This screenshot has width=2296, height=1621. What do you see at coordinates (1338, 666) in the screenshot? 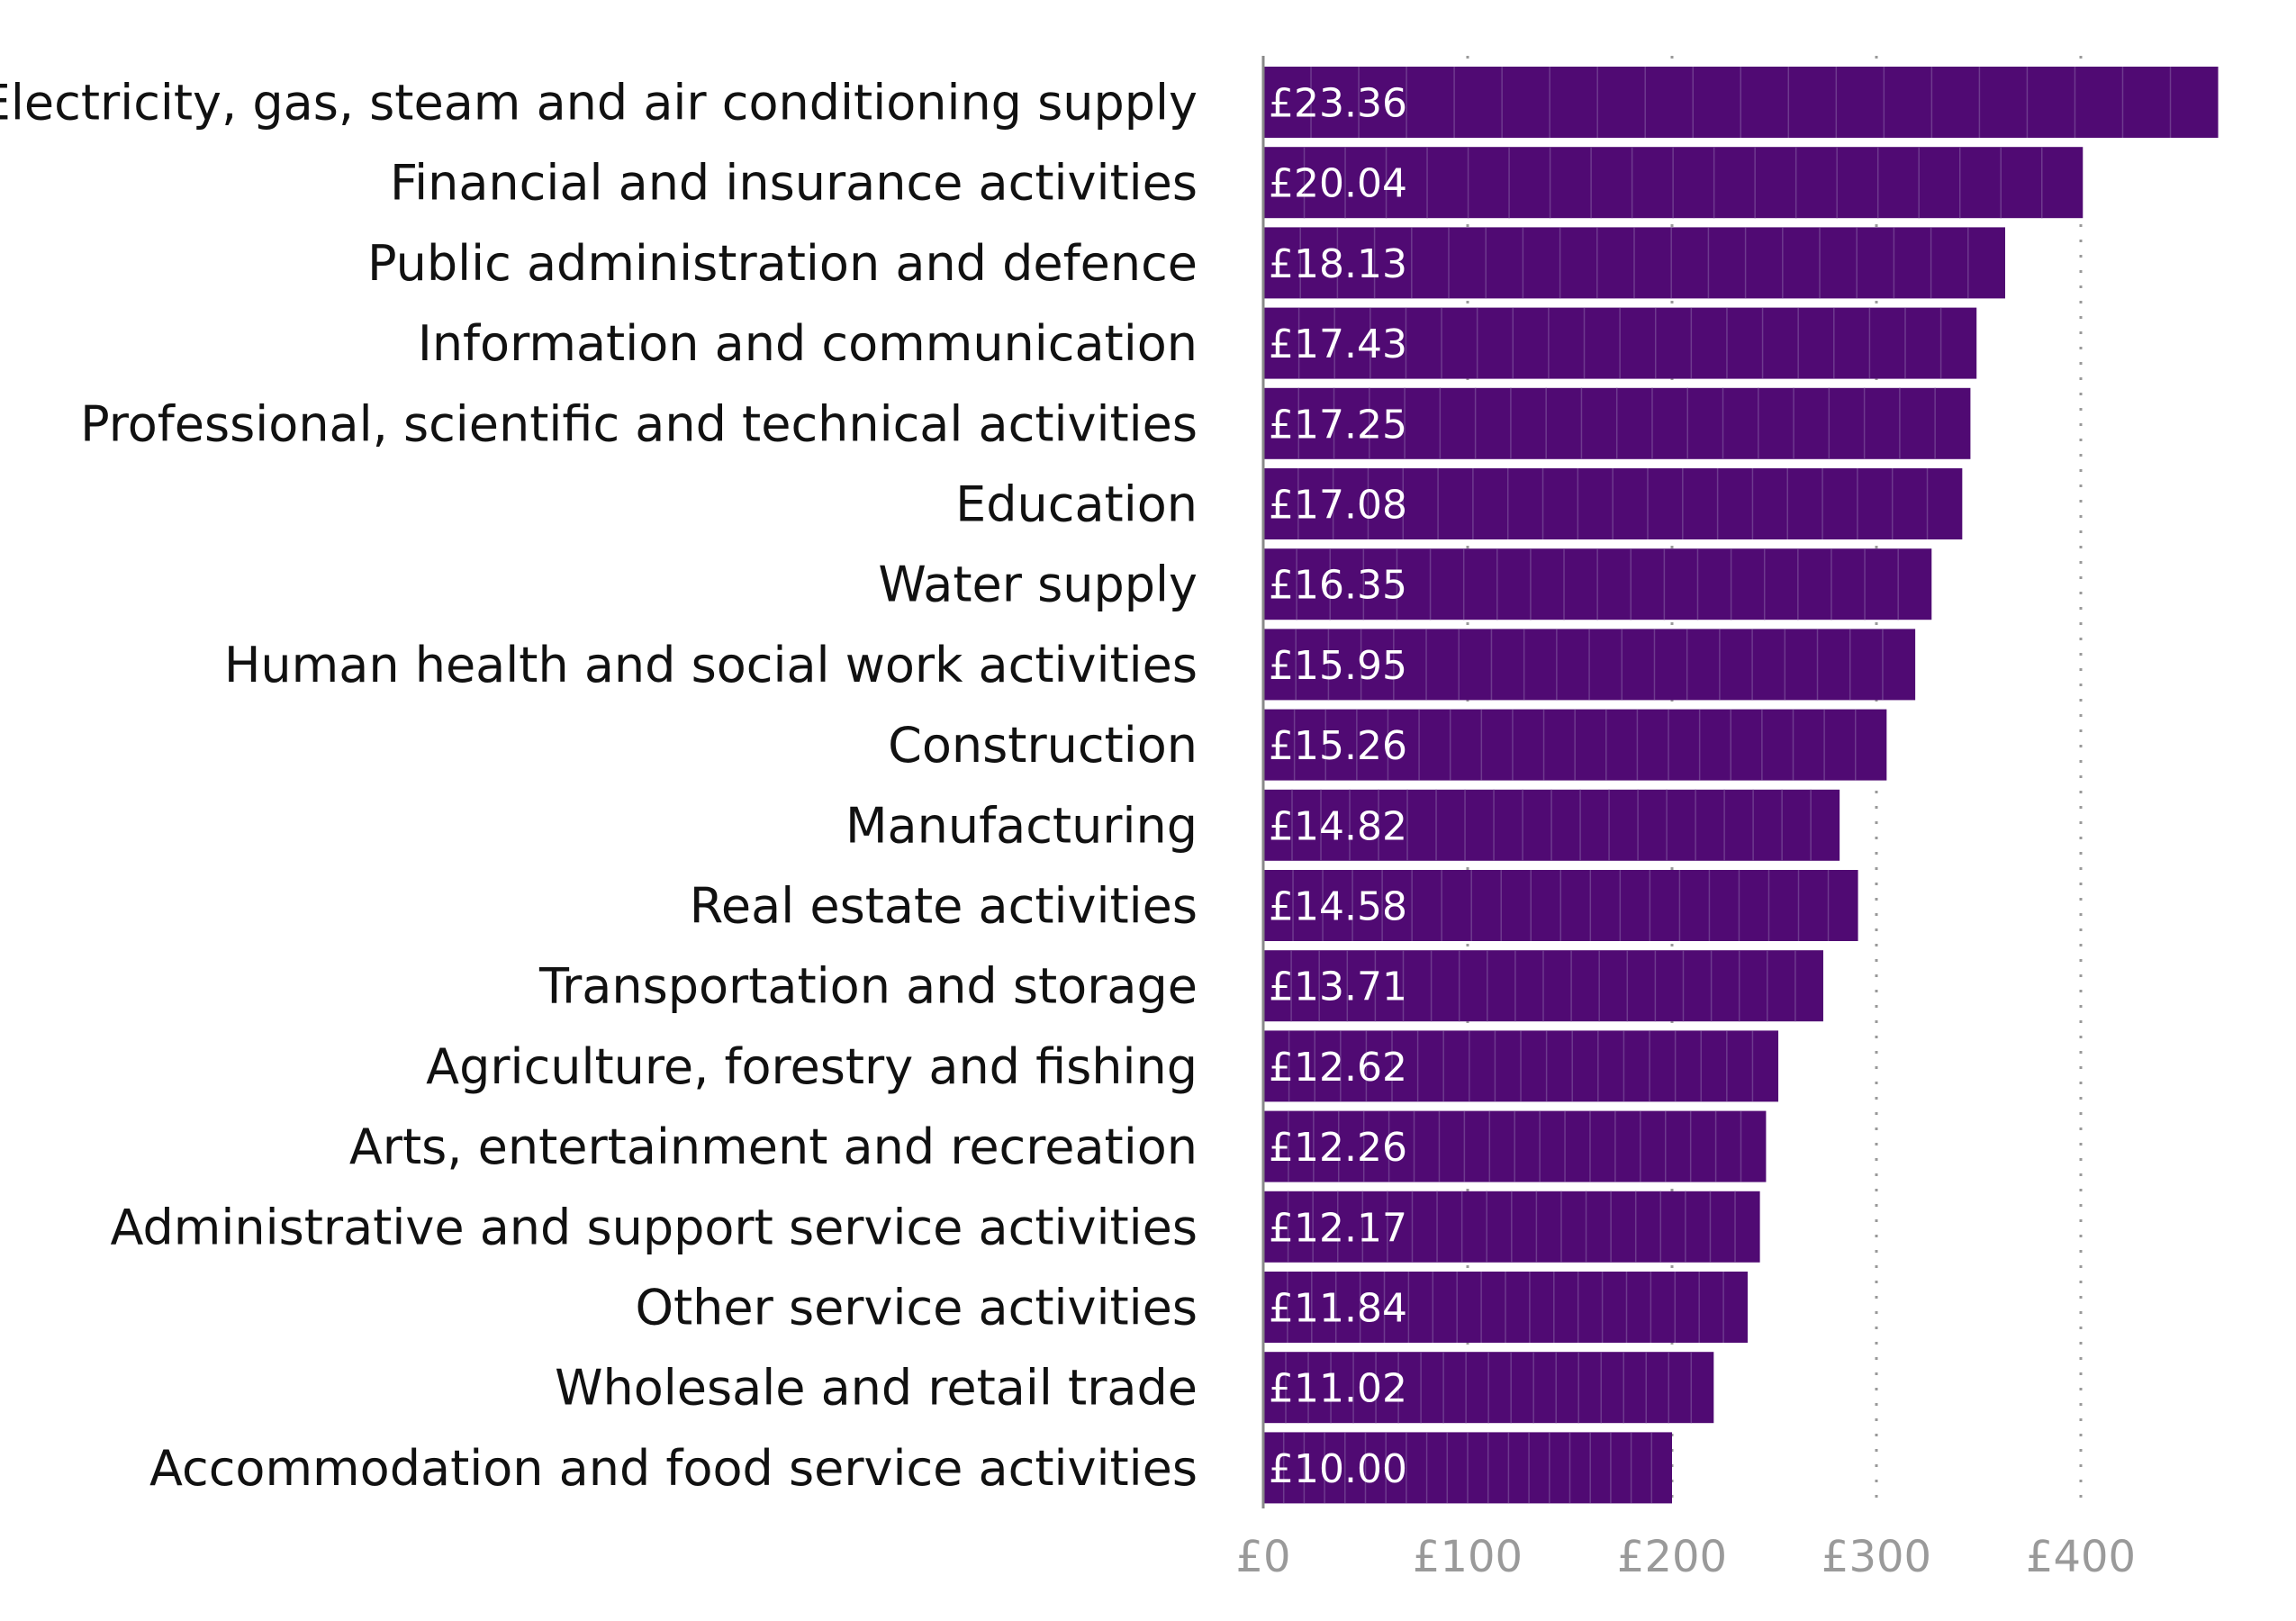
I see `data-label: £15.95` at bounding box center [1338, 666].